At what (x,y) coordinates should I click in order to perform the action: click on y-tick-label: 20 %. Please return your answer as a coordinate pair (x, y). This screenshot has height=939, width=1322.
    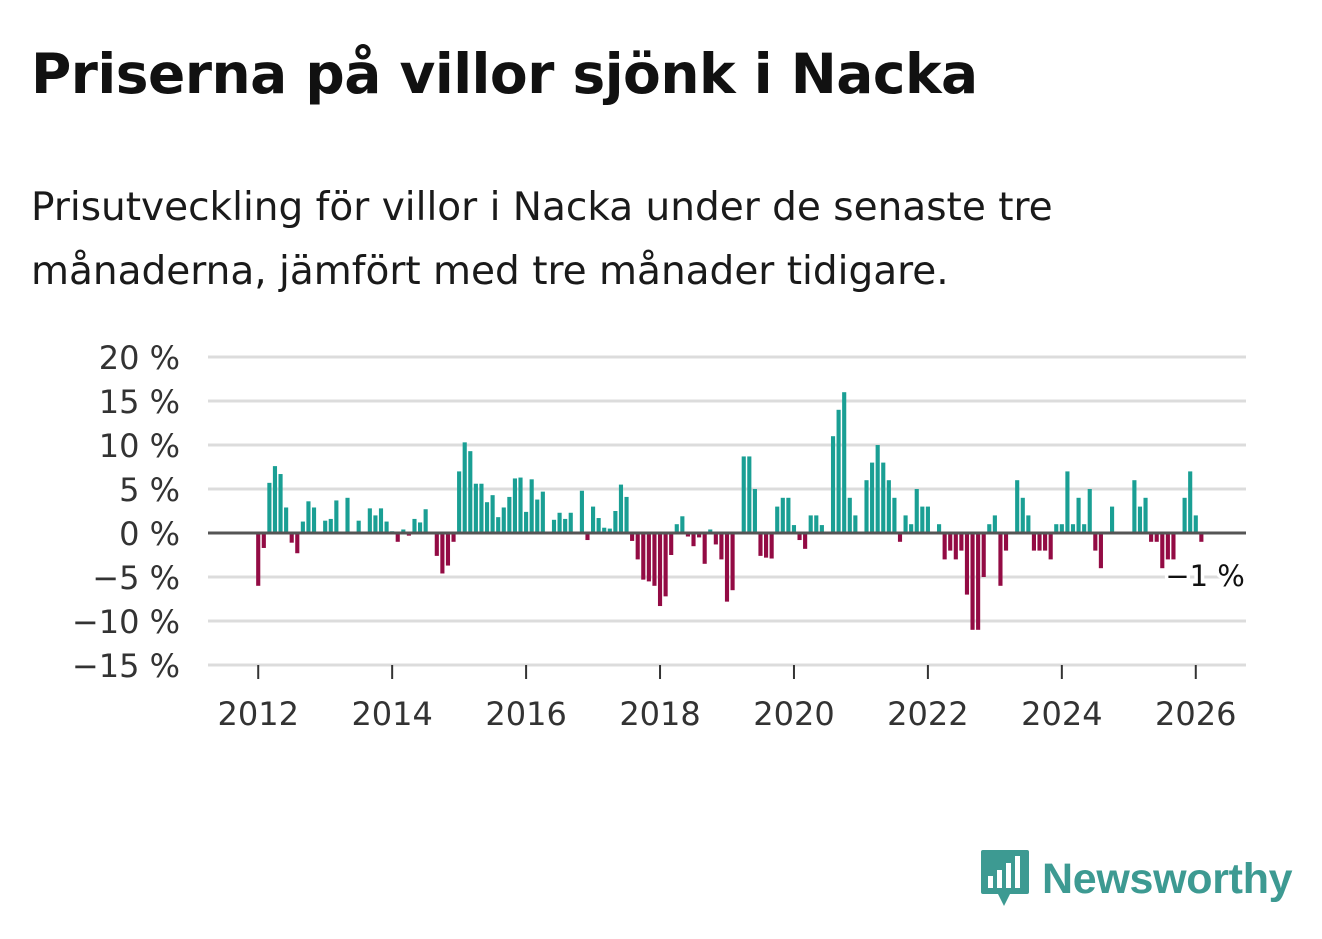
    Looking at the image, I should click on (139, 358).